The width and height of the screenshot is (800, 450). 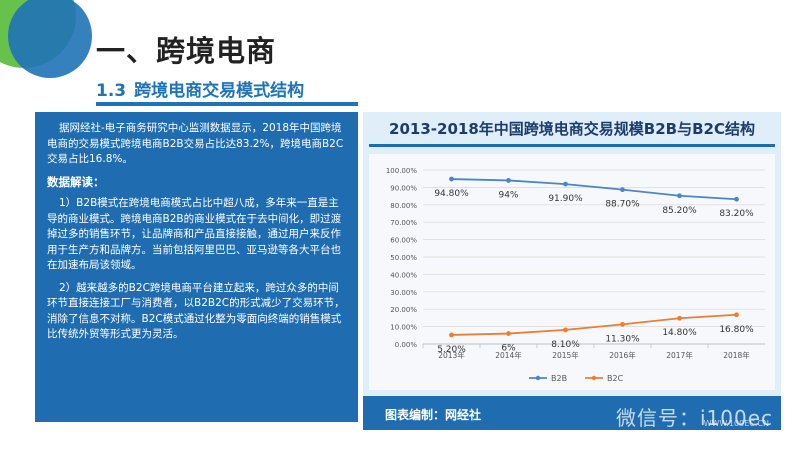 I want to click on data-label-b2c: 16.80%, so click(x=736, y=330).